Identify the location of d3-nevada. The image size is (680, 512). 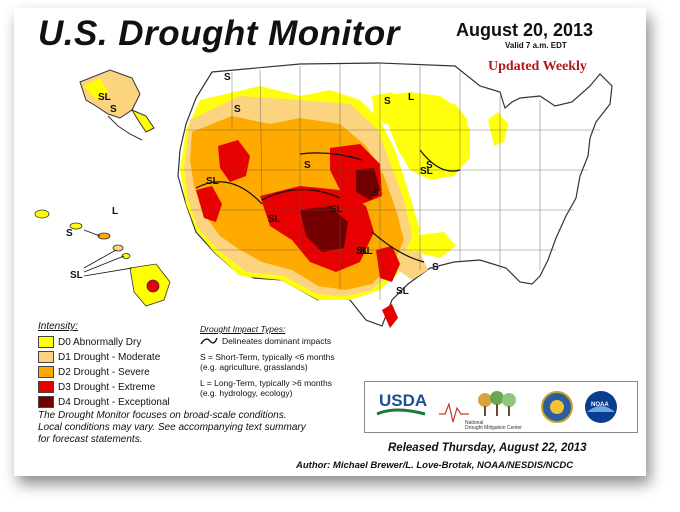
(234, 161).